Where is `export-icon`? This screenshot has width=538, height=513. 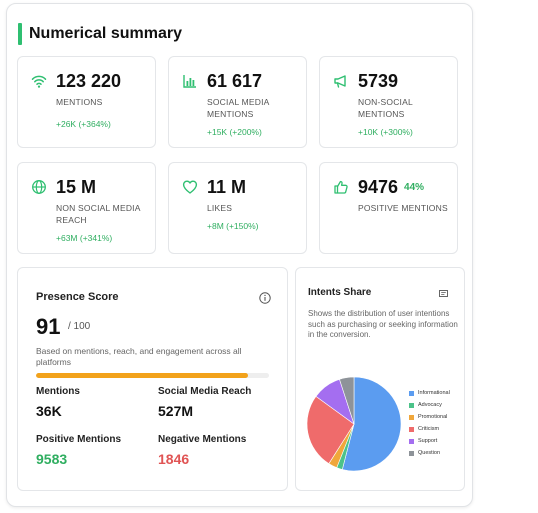 export-icon is located at coordinates (443, 293).